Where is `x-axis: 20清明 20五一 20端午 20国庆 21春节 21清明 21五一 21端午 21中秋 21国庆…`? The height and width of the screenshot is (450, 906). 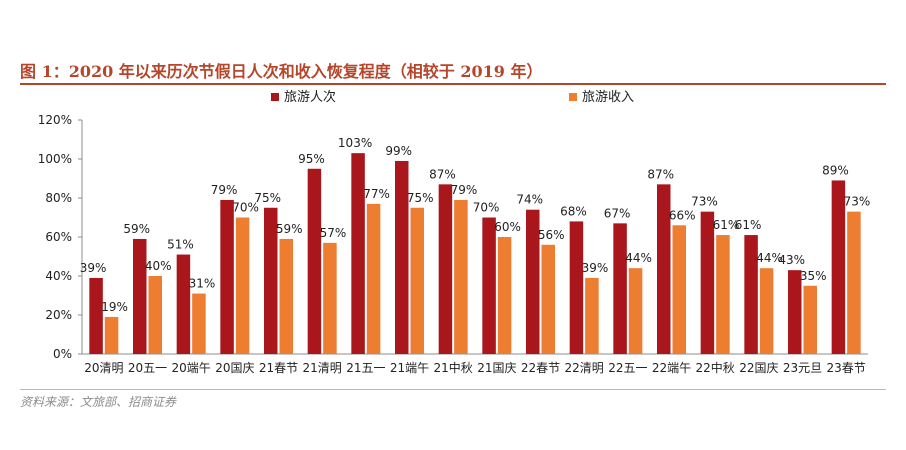
x-axis: 20清明 20五一 20端午 20国庆 21春节 21清明 21五一 21端午 21中秋 21国庆… is located at coordinates (475, 367).